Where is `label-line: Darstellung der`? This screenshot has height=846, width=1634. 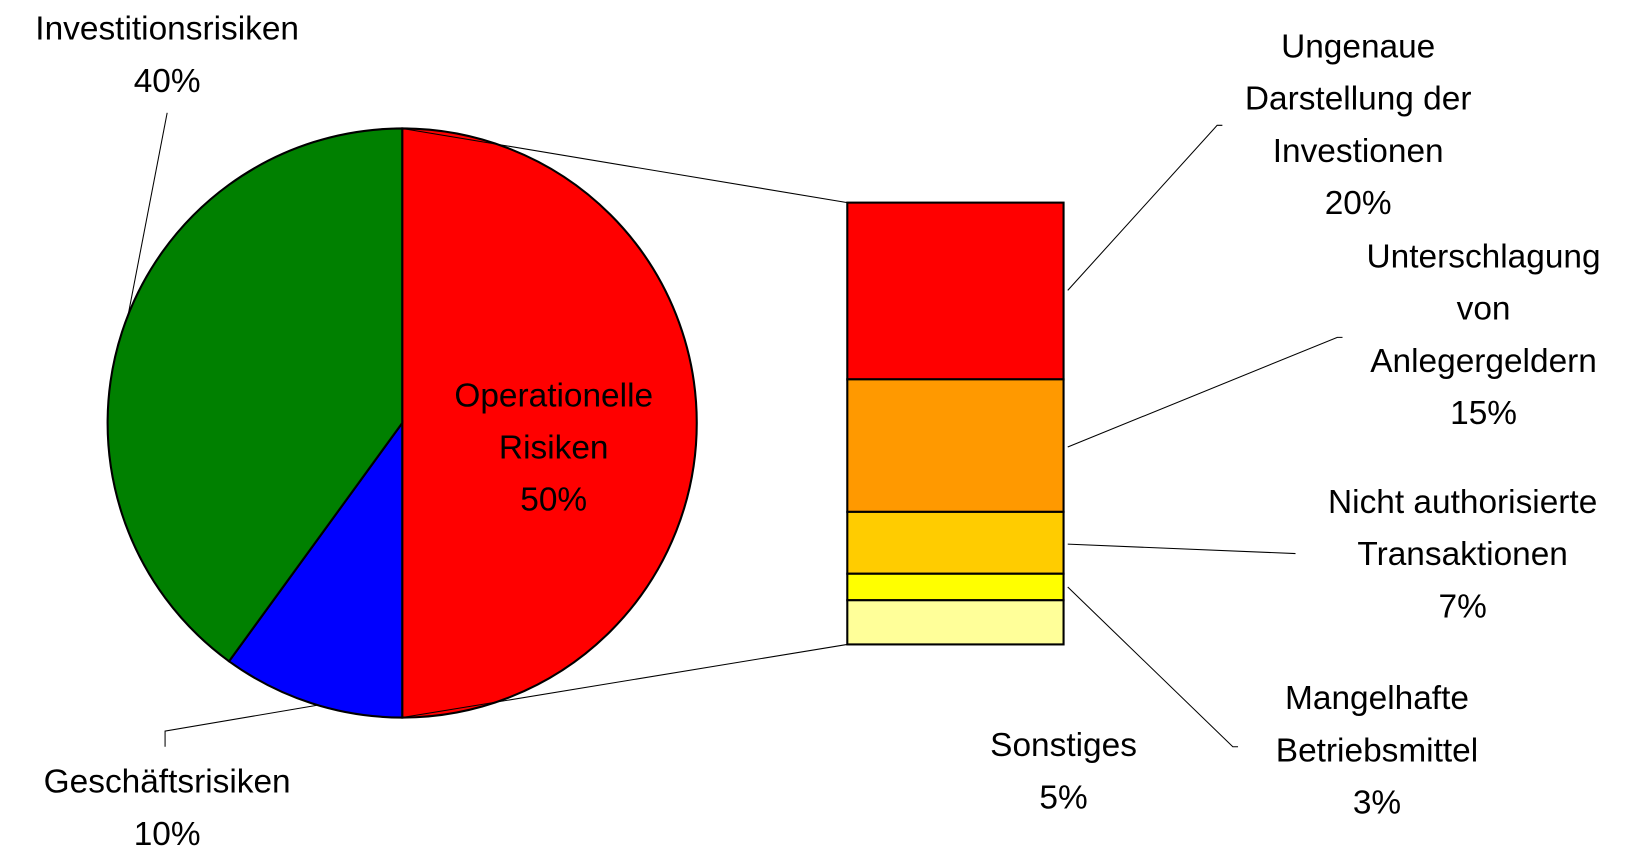 label-line: Darstellung der is located at coordinates (1358, 99).